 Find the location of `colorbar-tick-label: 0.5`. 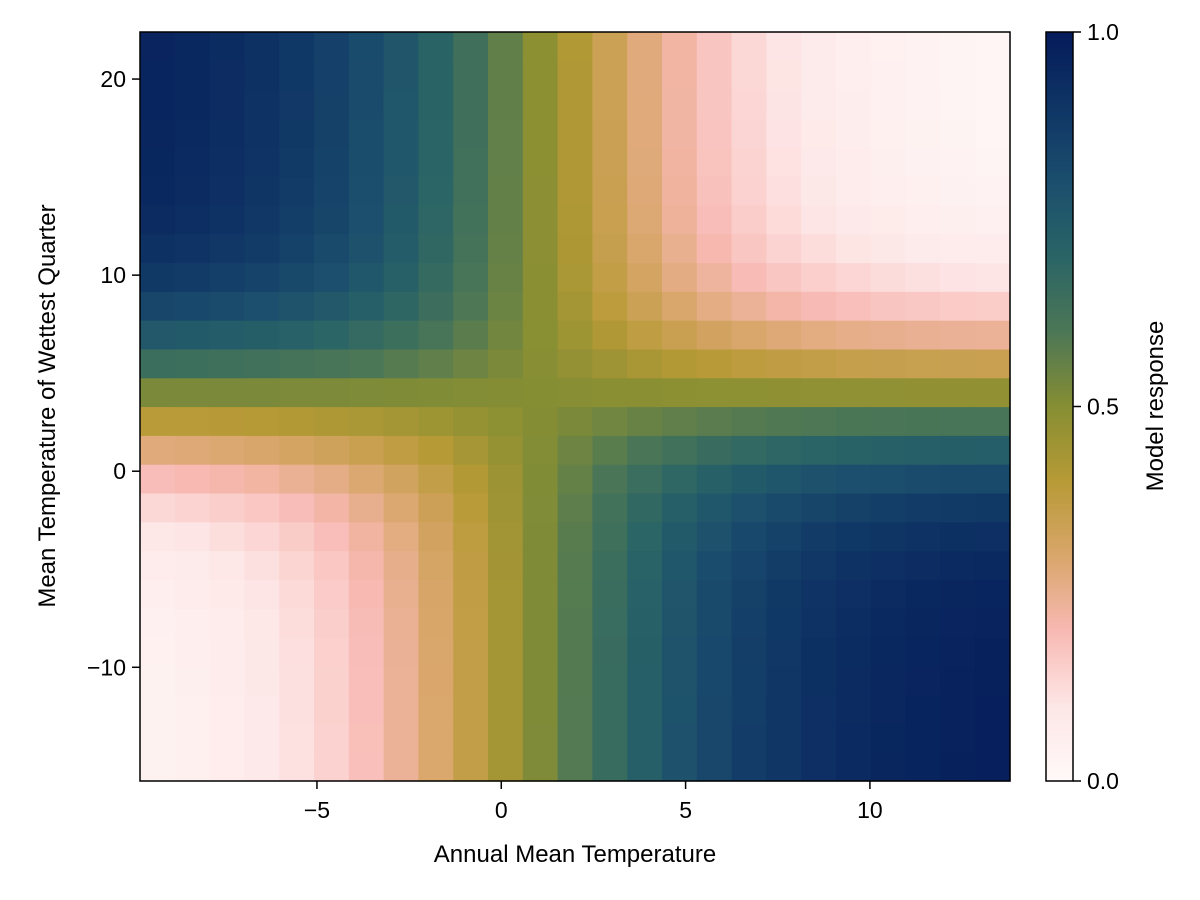

colorbar-tick-label: 0.5 is located at coordinates (1103, 407).